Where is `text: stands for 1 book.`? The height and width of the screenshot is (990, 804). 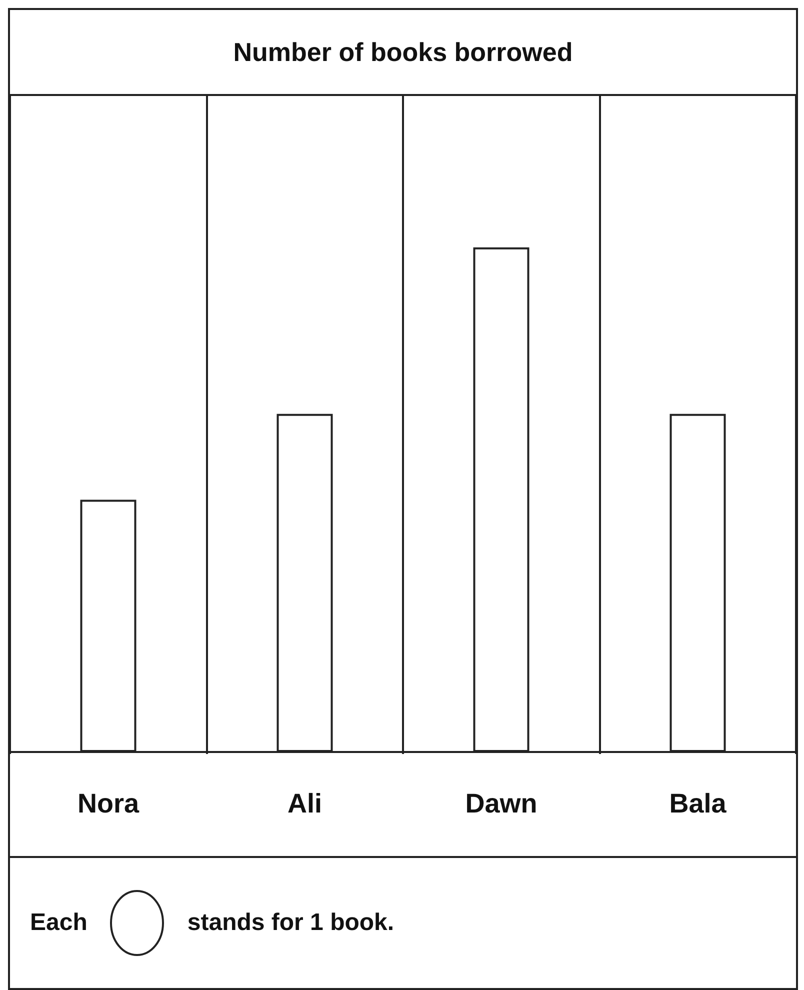
text: stands for 1 book. is located at coordinates (290, 923).